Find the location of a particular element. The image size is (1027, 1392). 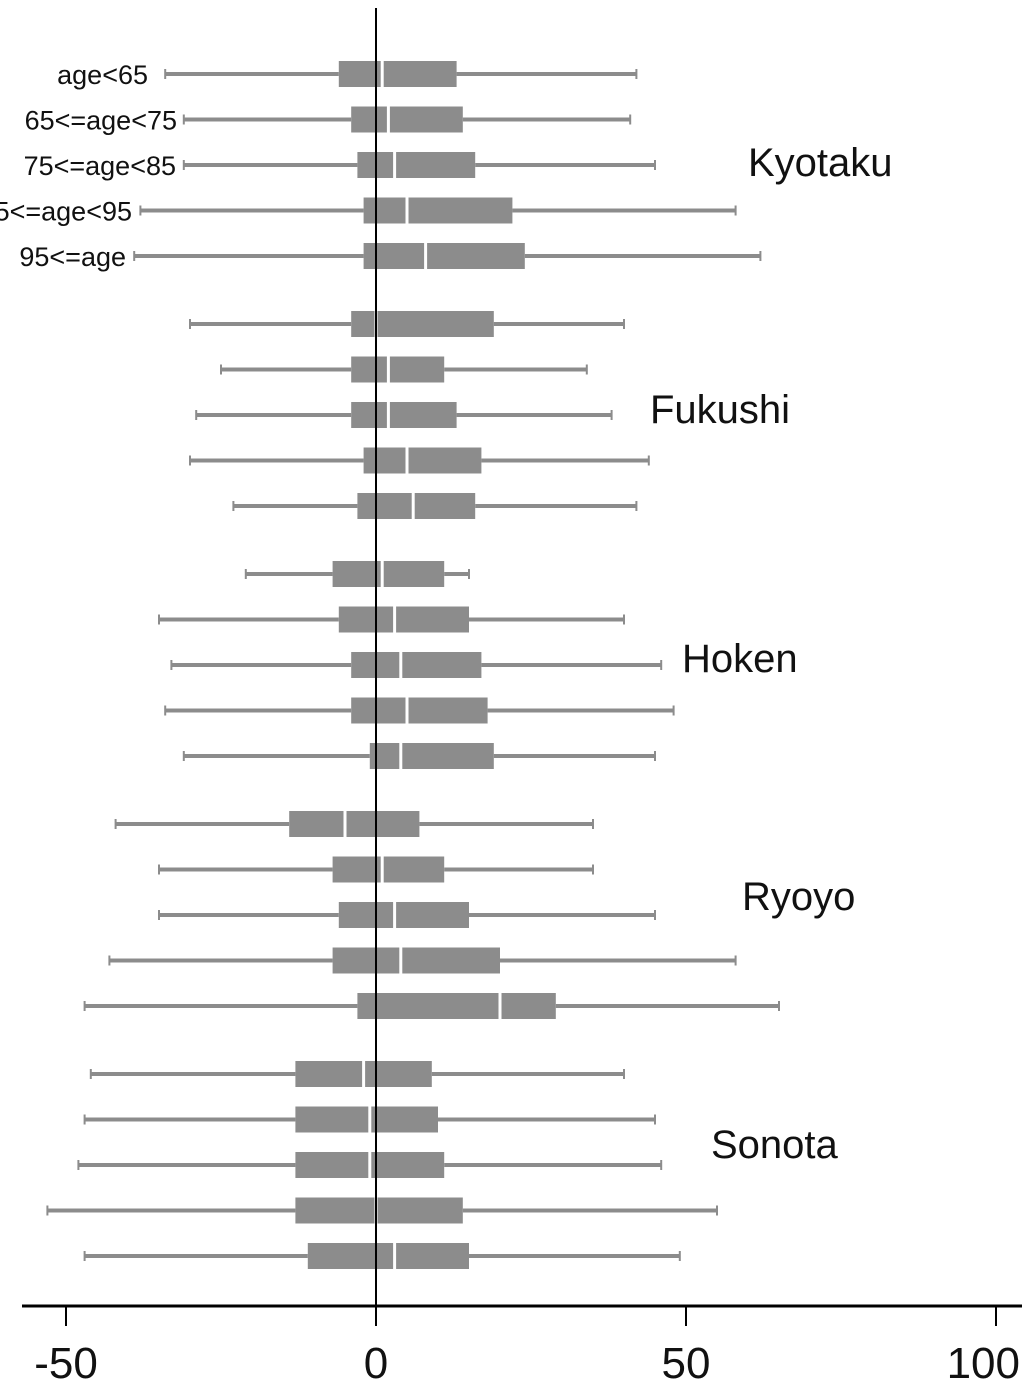

group-label-sonota: Sonota is located at coordinates (775, 1145).